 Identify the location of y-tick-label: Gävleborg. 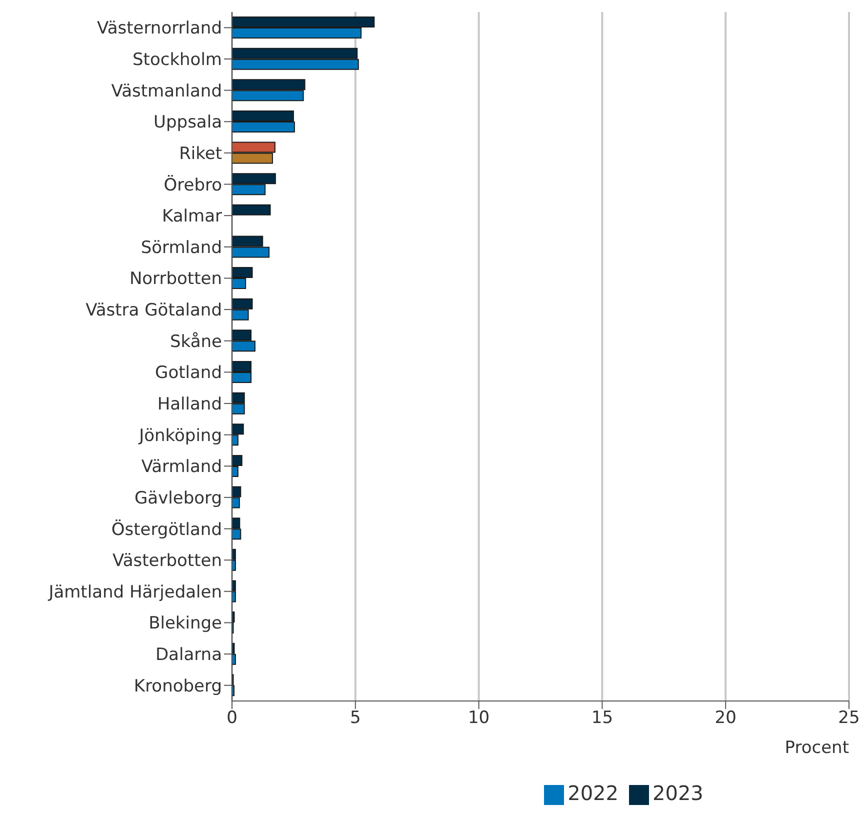
(178, 498).